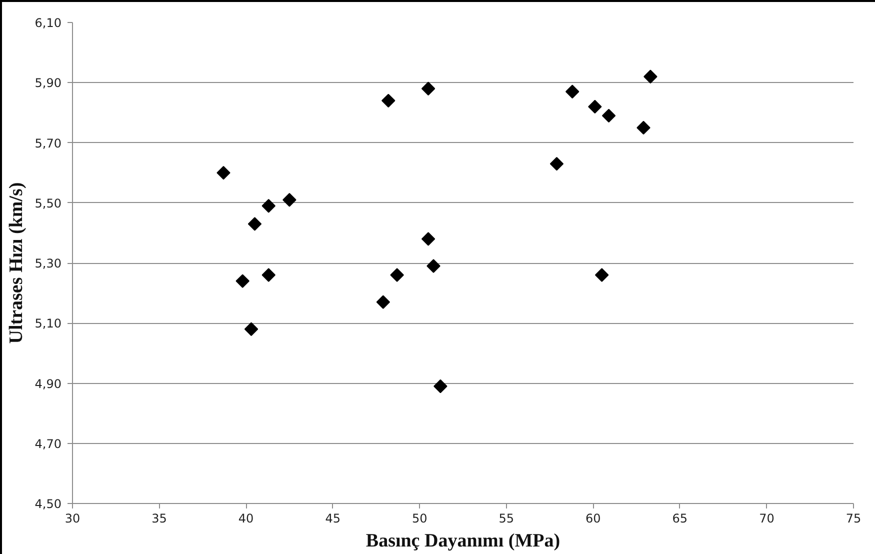  What do you see at coordinates (854, 519) in the screenshot?
I see `x-tick-label: 75` at bounding box center [854, 519].